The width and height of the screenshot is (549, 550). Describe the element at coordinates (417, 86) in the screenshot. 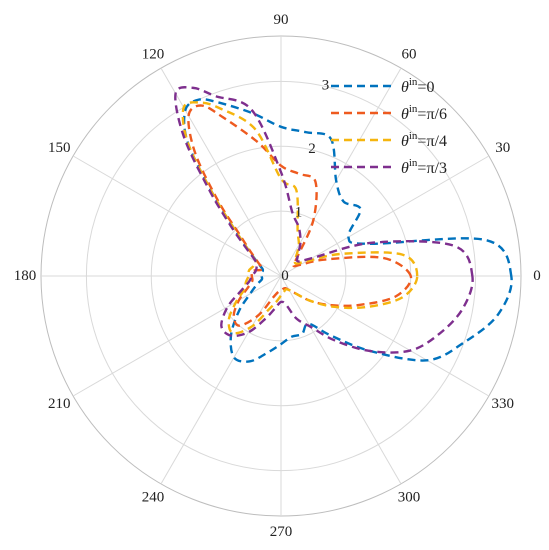

I see `legend-label-1: θin=0` at that location.